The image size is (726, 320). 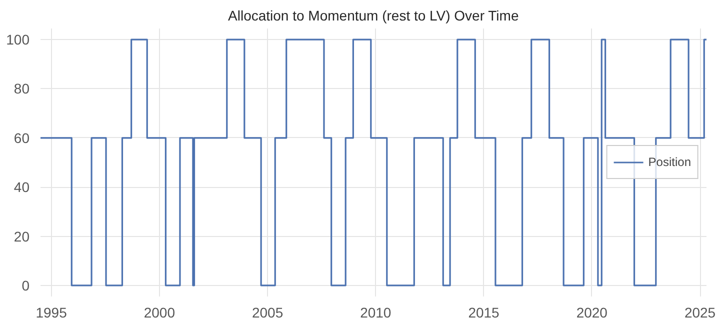 What do you see at coordinates (376, 312) in the screenshot?
I see `x-tick-label: 2010` at bounding box center [376, 312].